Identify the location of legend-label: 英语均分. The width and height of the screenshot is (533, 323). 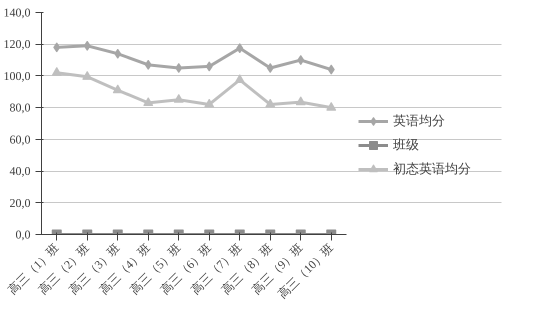
(419, 121).